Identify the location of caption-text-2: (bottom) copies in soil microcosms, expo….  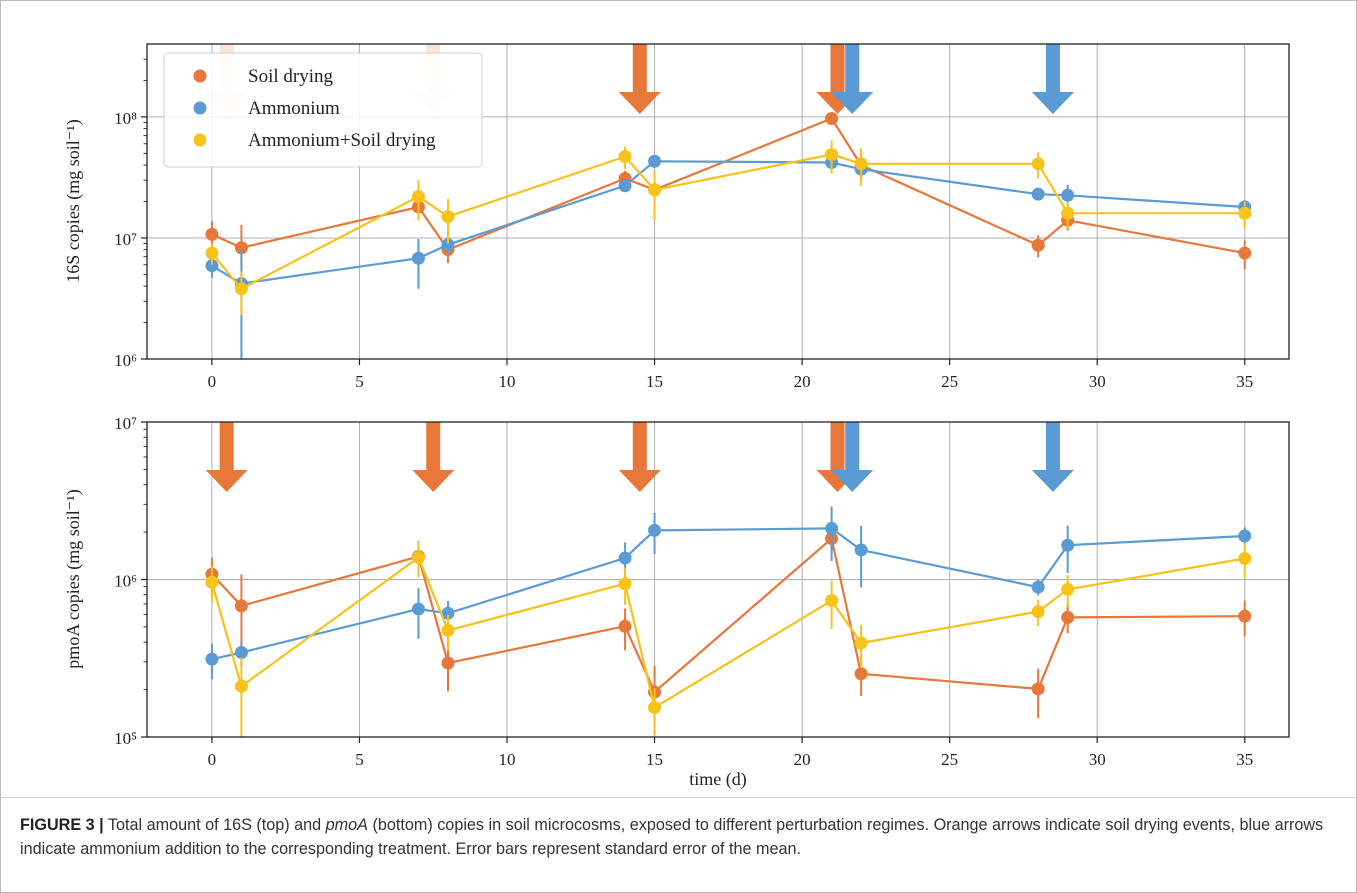
(672, 837).